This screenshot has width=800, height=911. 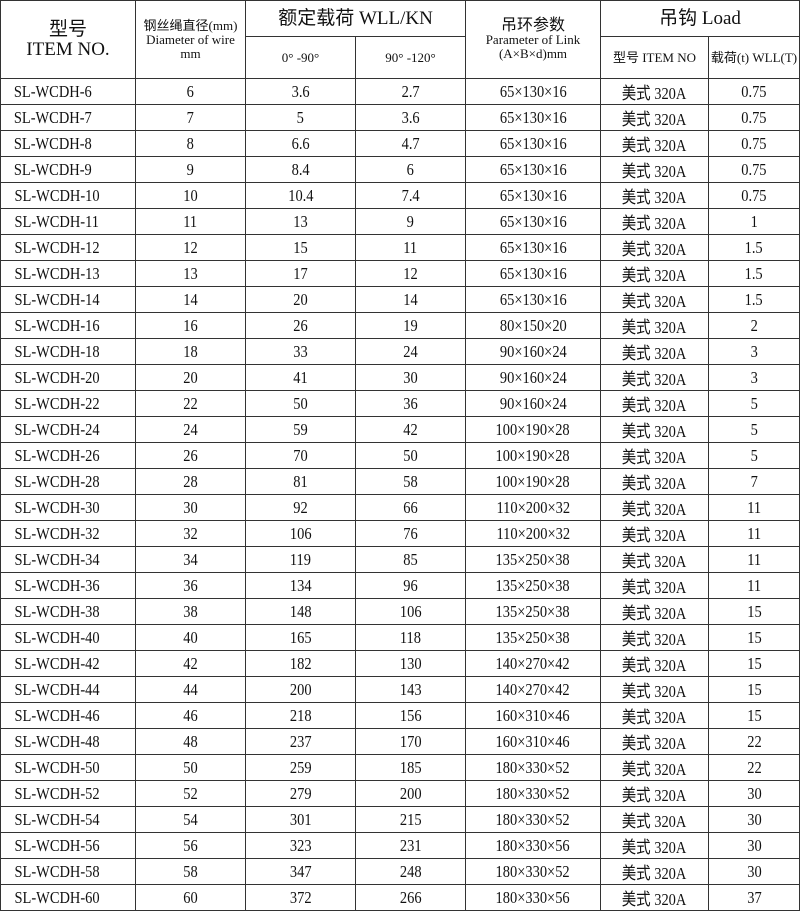 I want to click on wll-90-120-cell: 12, so click(x=410, y=273).